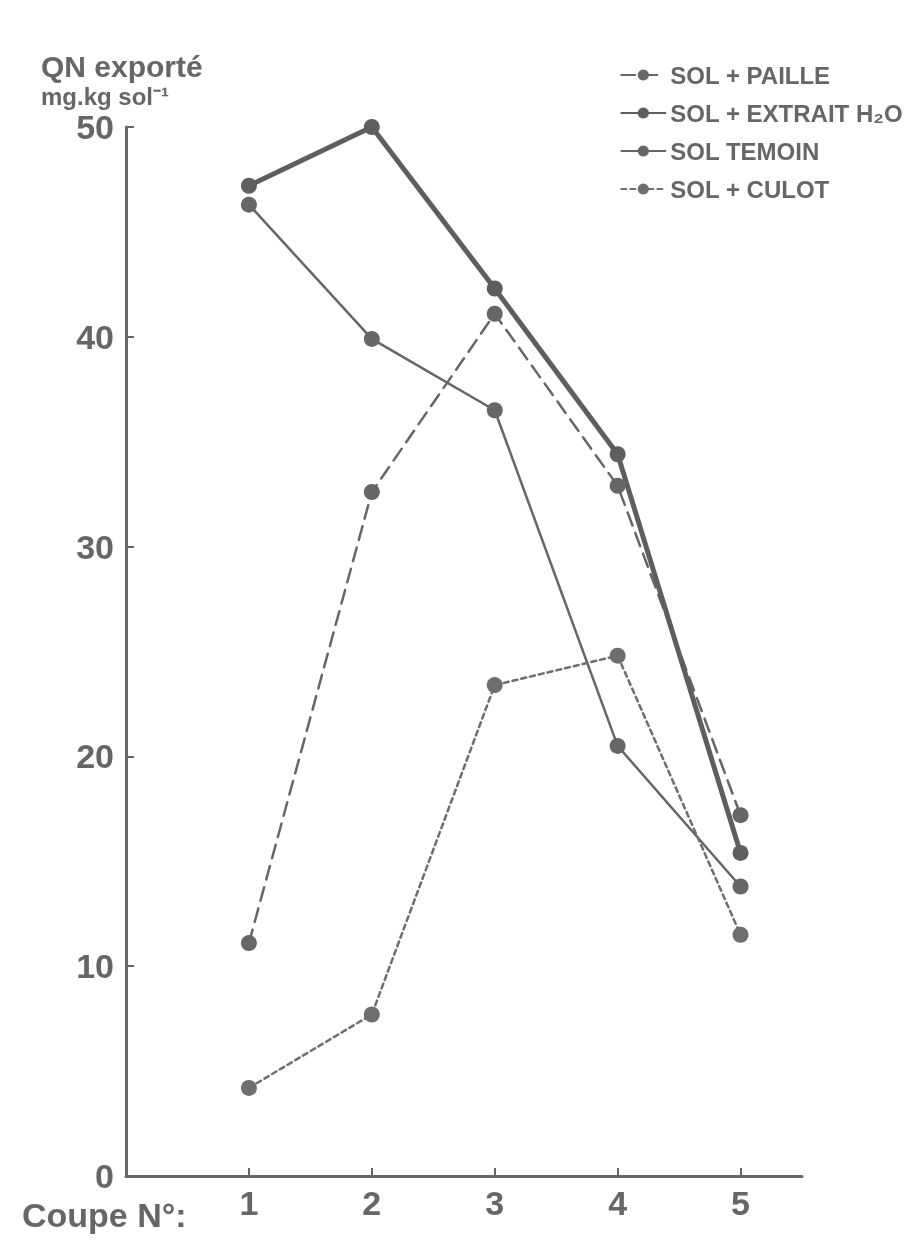 The height and width of the screenshot is (1242, 921). Describe the element at coordinates (618, 1203) in the screenshot. I see `x-tick-label: 4` at that location.